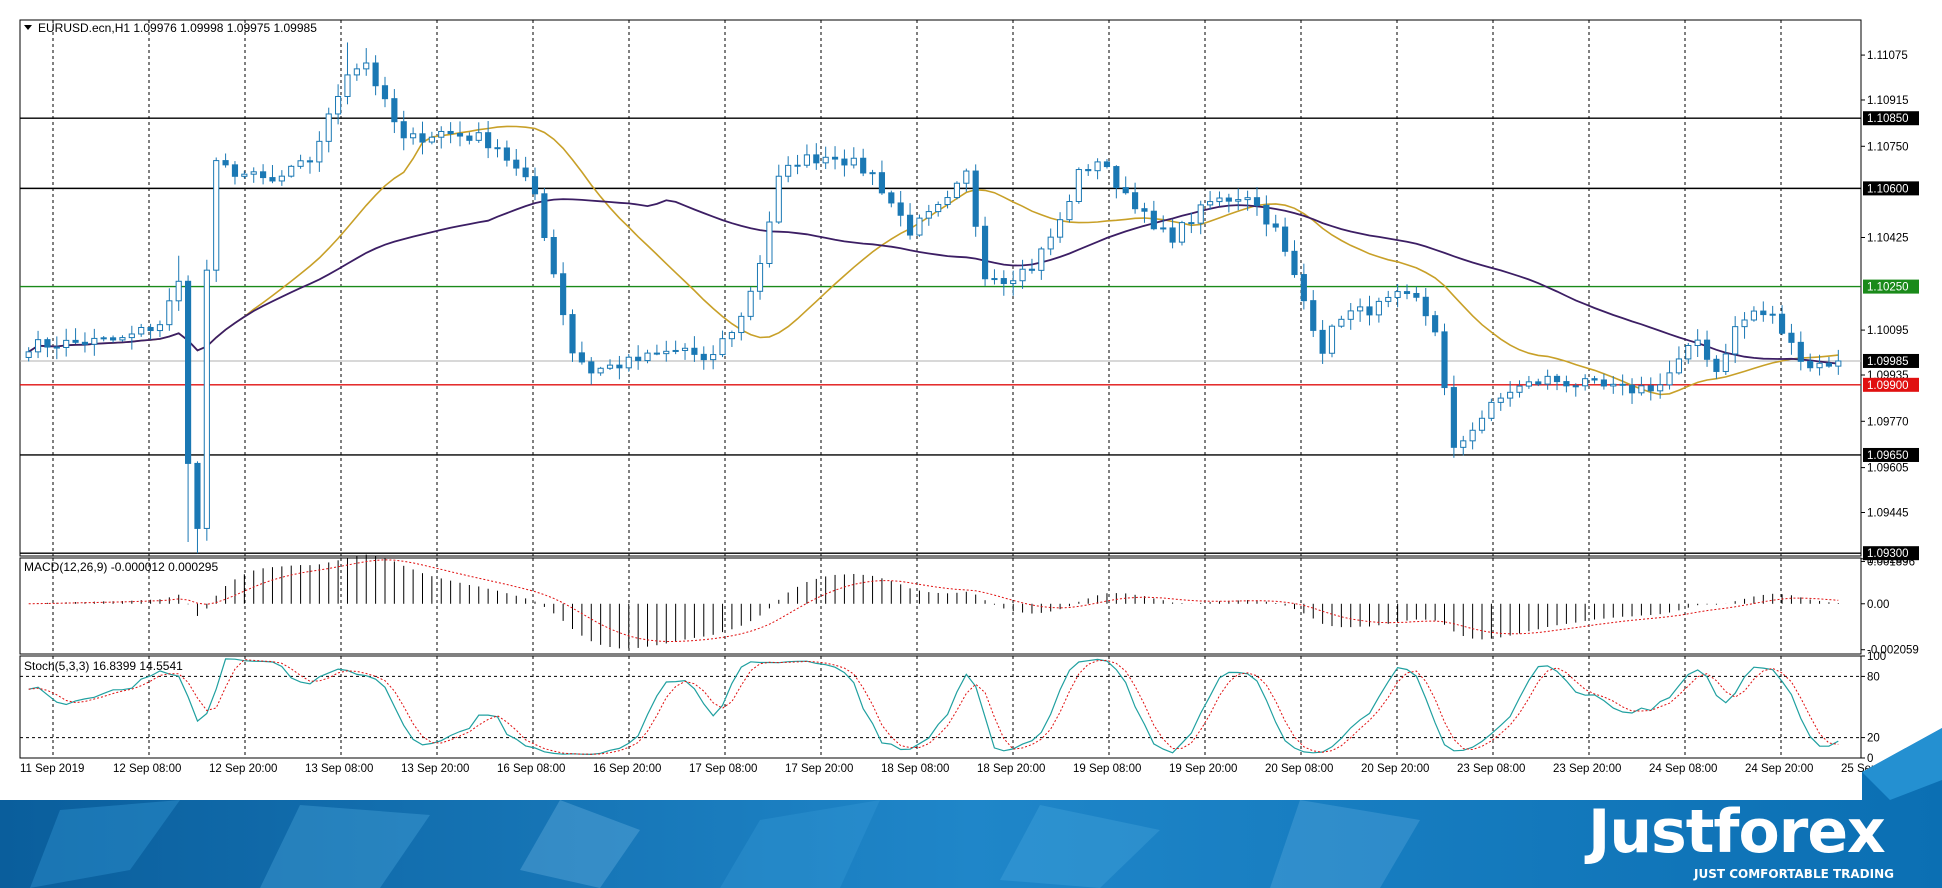  I want to click on y-tick-label: 1.09605, so click(1888, 469).